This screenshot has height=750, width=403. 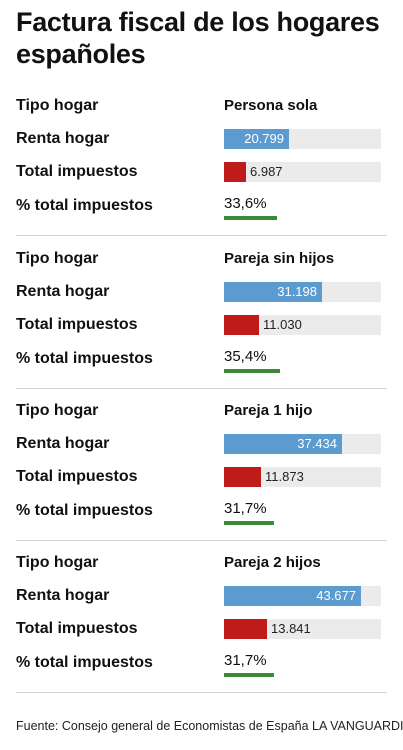 What do you see at coordinates (336, 595) in the screenshot?
I see `renta-value-label: 43.677` at bounding box center [336, 595].